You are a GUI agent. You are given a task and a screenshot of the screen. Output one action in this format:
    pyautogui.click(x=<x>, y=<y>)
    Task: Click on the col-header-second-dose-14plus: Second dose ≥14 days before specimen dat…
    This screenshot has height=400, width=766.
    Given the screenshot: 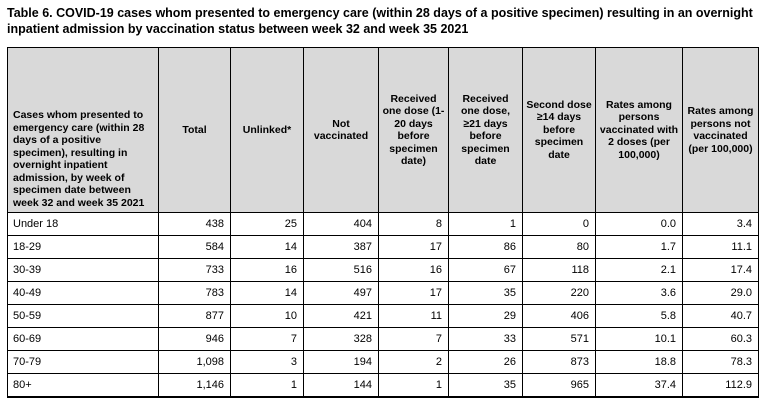 What is the action you would take?
    pyautogui.click(x=559, y=130)
    